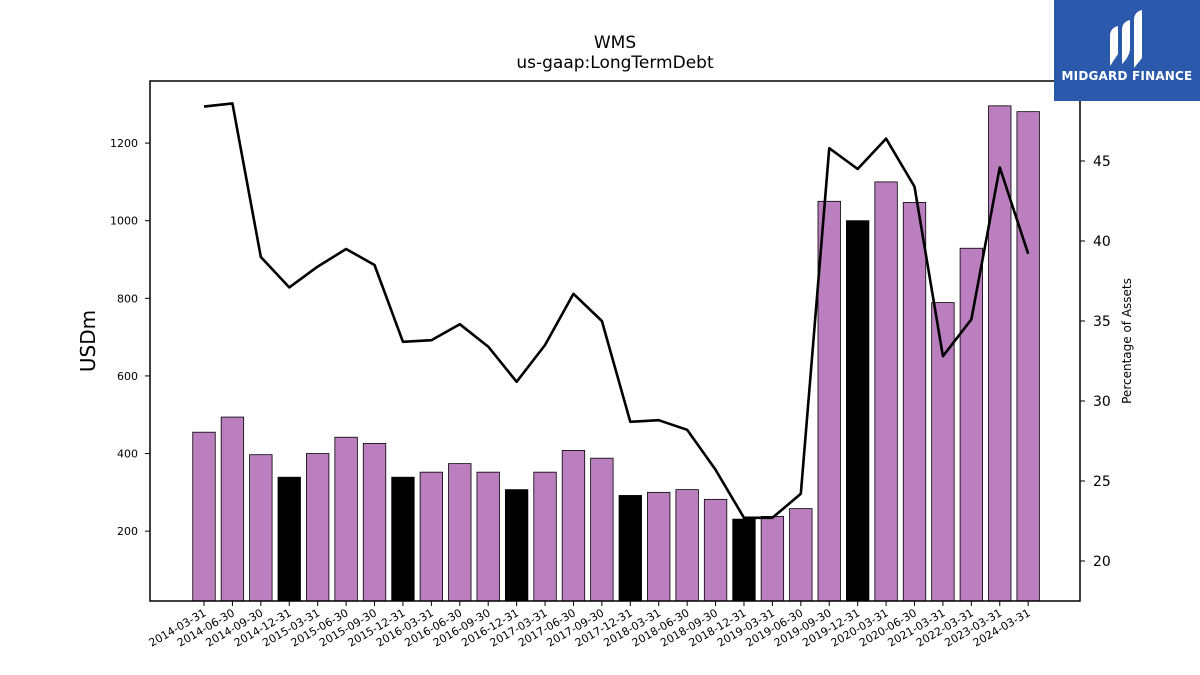  I want to click on y-tick-label: 1200, so click(124, 143).